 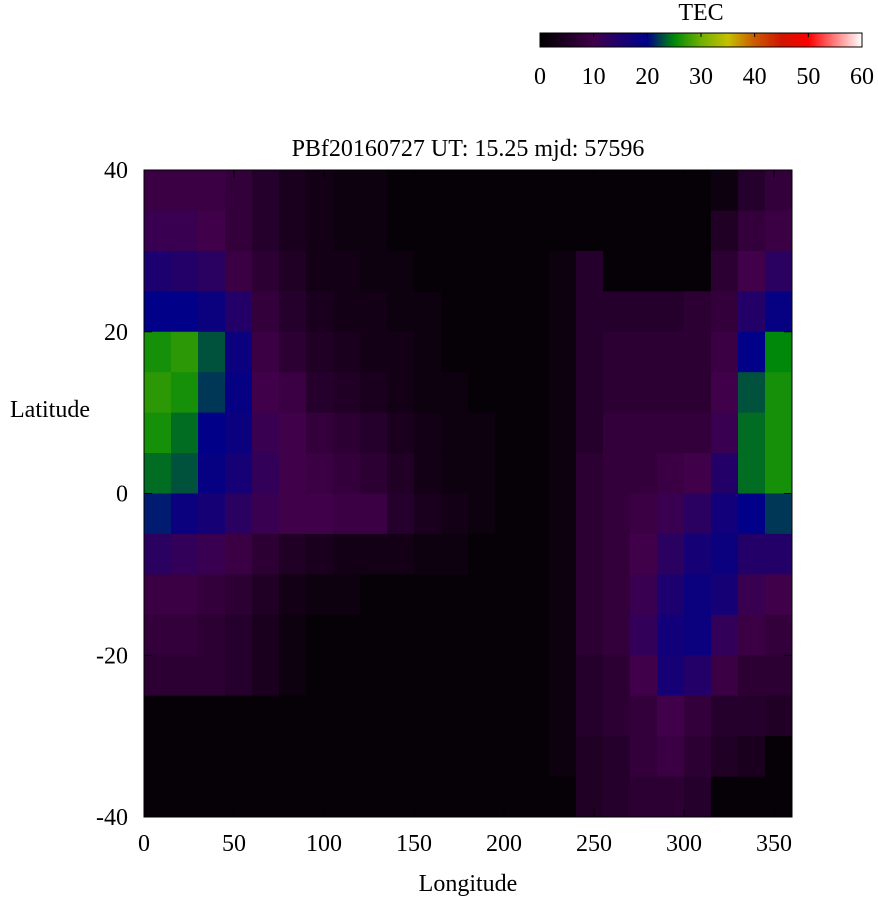 What do you see at coordinates (504, 844) in the screenshot?
I see `x-tick-label: 200` at bounding box center [504, 844].